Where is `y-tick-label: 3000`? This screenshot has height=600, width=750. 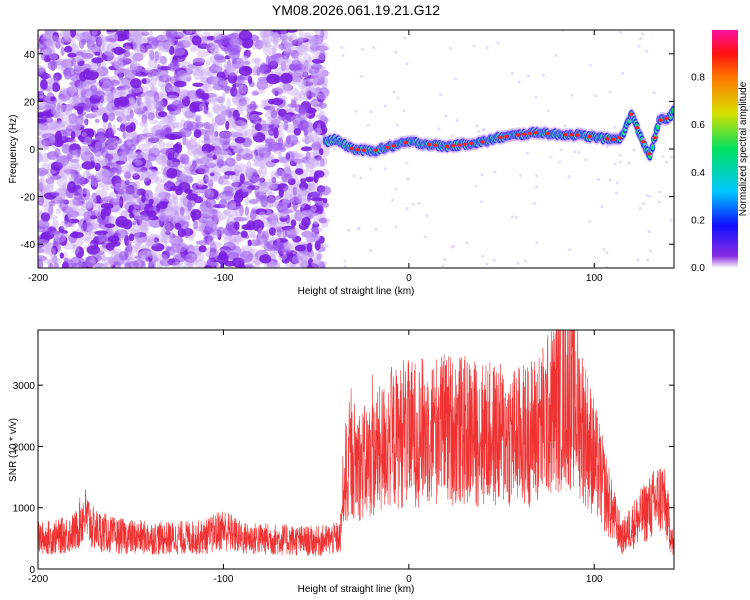 y-tick-label: 3000 is located at coordinates (24, 386).